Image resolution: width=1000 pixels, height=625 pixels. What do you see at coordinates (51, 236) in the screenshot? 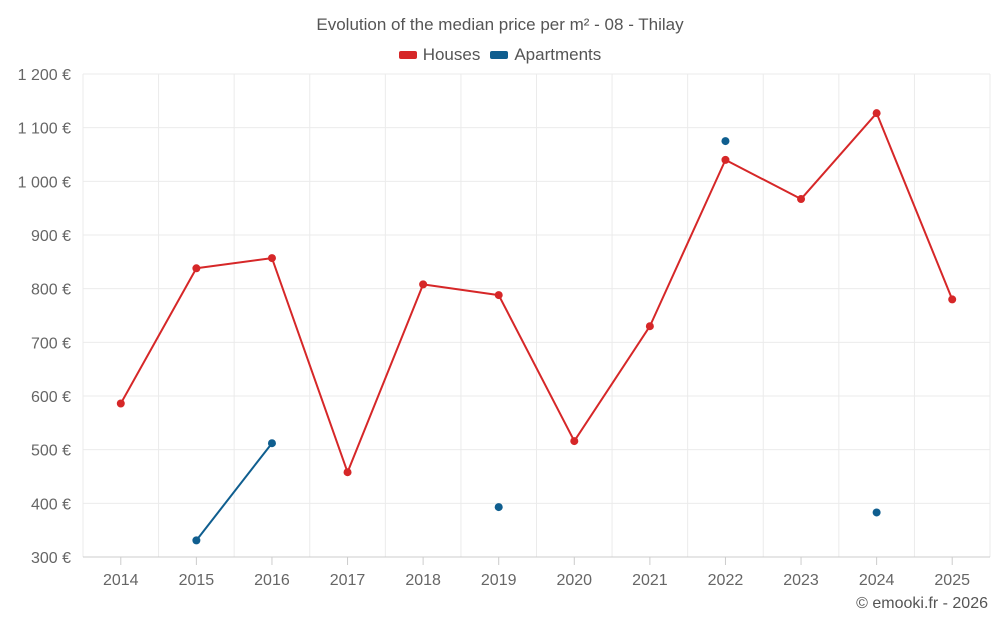
I see `y-tick-label: 900 €` at bounding box center [51, 236].